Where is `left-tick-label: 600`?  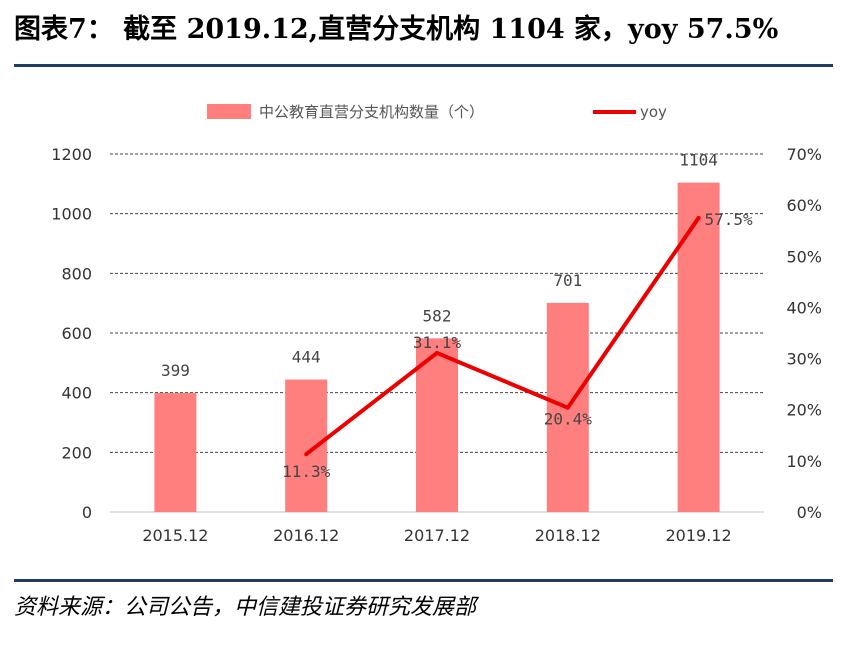
left-tick-label: 600 is located at coordinates (76, 333).